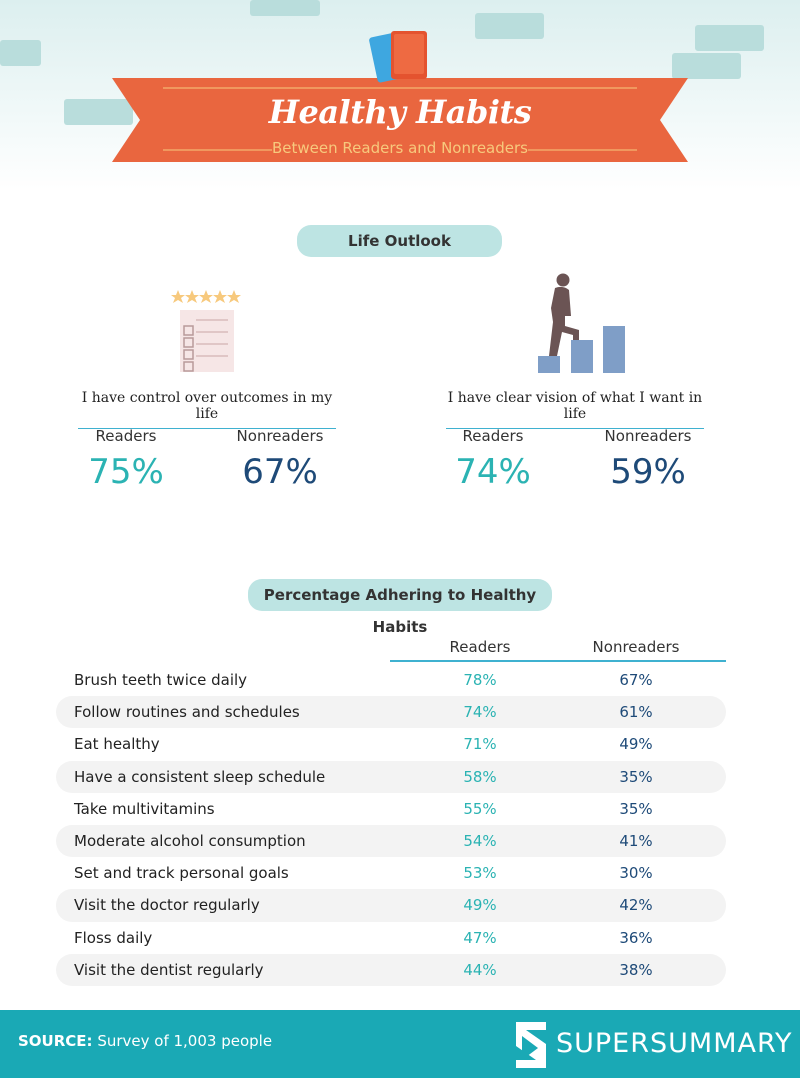 The image size is (800, 1078). What do you see at coordinates (400, 148) in the screenshot?
I see `page-subtitle: Between Readers and Nonreaders` at bounding box center [400, 148].